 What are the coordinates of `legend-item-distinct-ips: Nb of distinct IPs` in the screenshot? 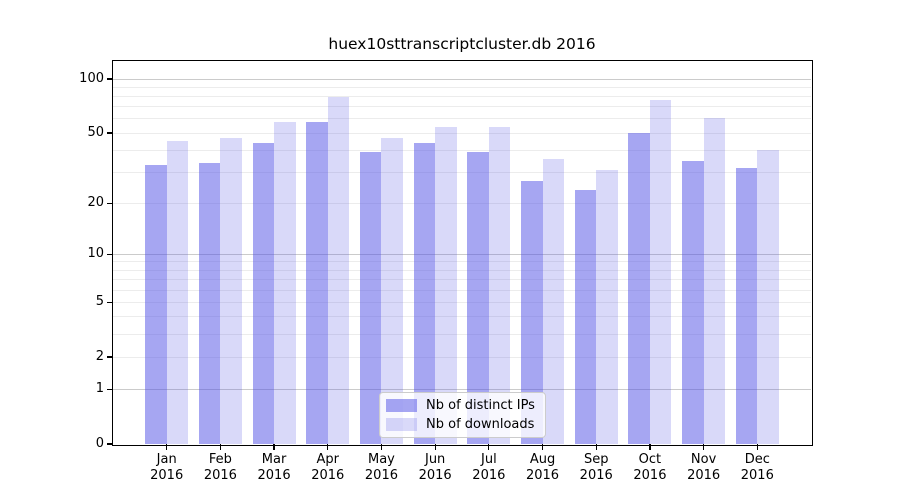 It's located at (462, 405).